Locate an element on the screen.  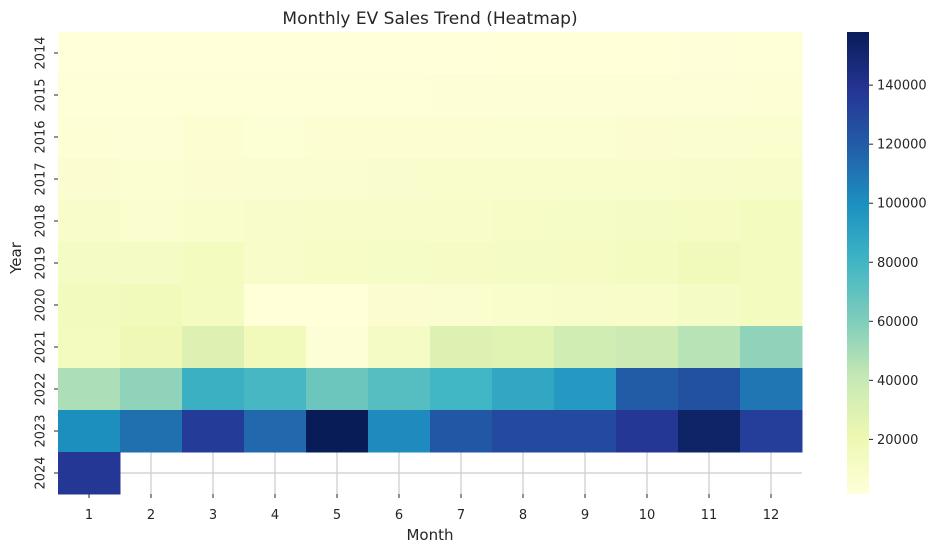
x-tick-label: 2 is located at coordinates (151, 515).